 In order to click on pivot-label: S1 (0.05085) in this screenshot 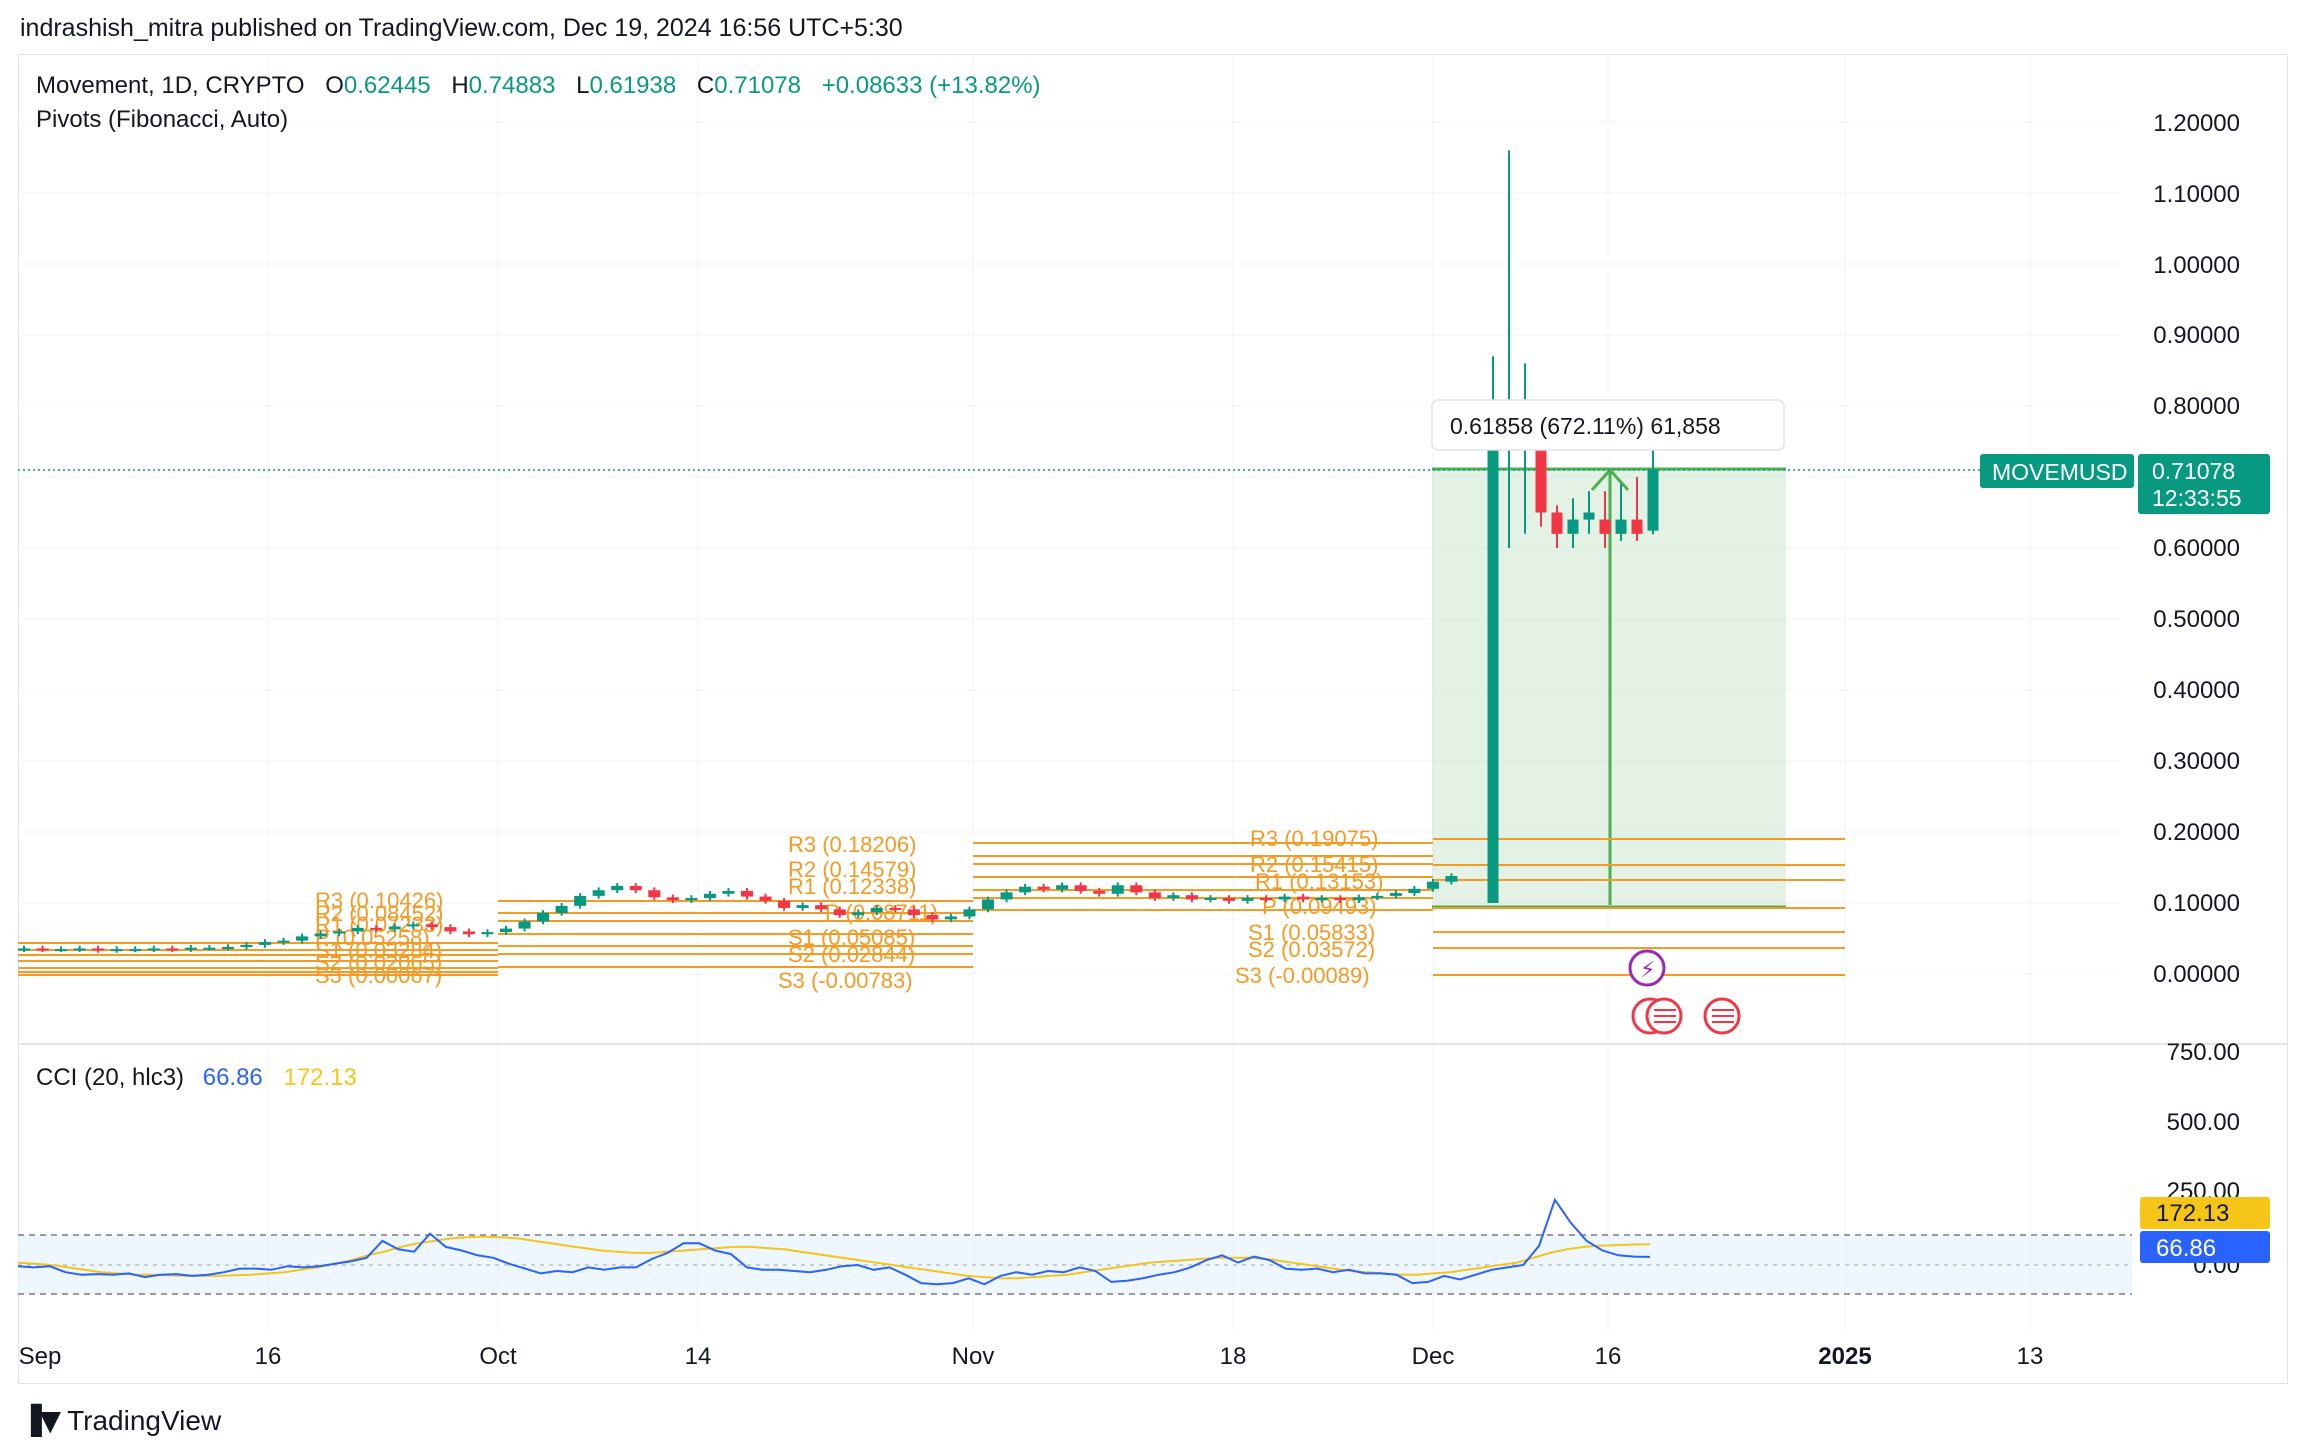, I will do `click(851, 937)`.